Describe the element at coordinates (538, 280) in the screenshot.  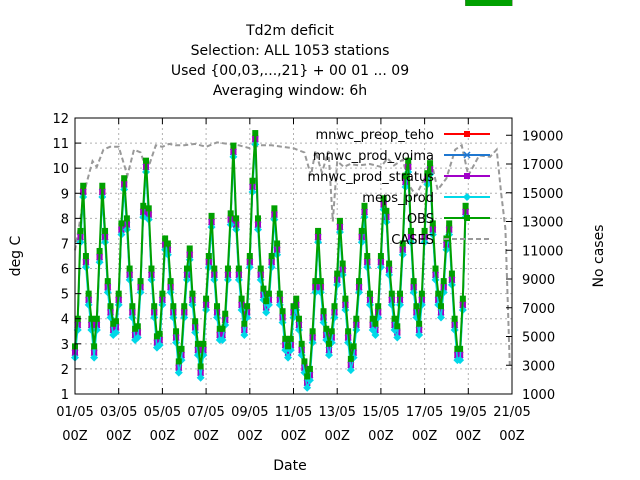
I see `y2-tick-label: 9000` at that location.